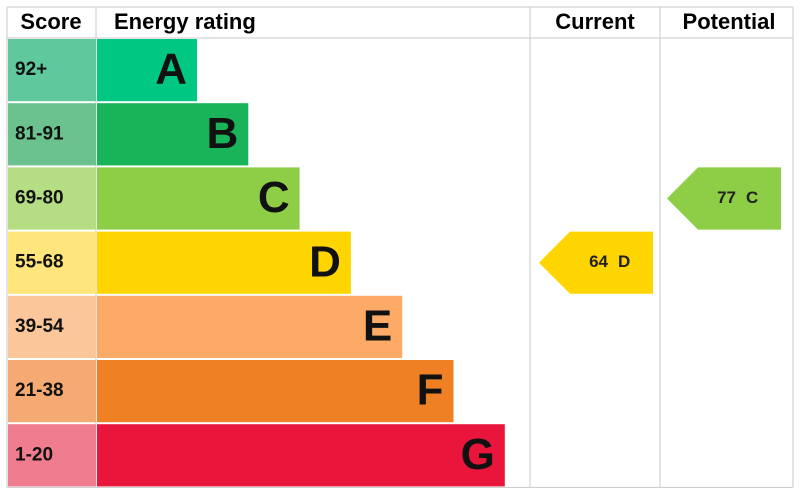 The height and width of the screenshot is (493, 800). I want to click on rating-letter: B, so click(223, 133).